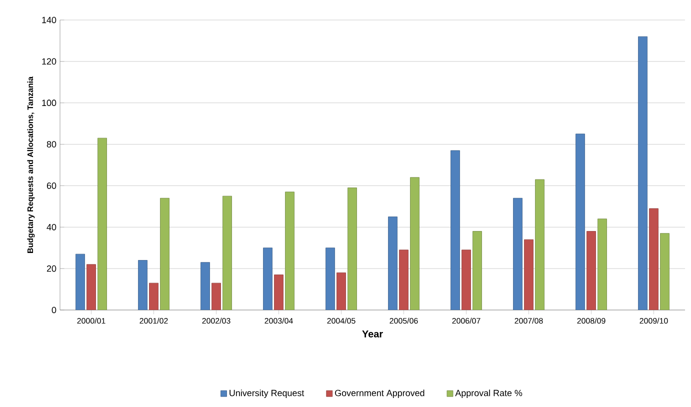 This screenshot has width=691, height=407. What do you see at coordinates (49, 103) in the screenshot?
I see `y-tick-label: 100` at bounding box center [49, 103].